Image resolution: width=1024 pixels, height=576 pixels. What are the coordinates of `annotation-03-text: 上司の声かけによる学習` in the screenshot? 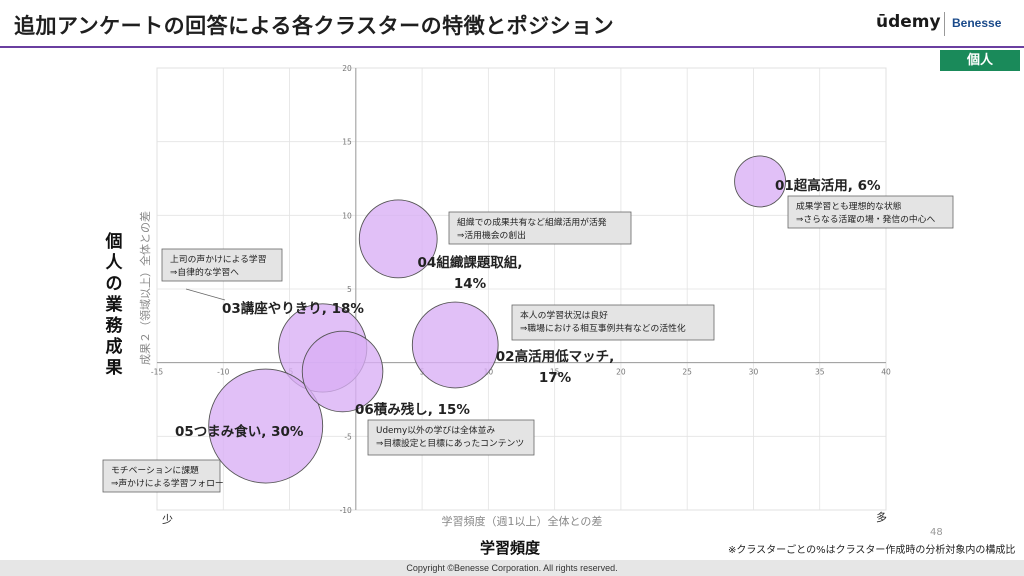 It's located at (218, 259).